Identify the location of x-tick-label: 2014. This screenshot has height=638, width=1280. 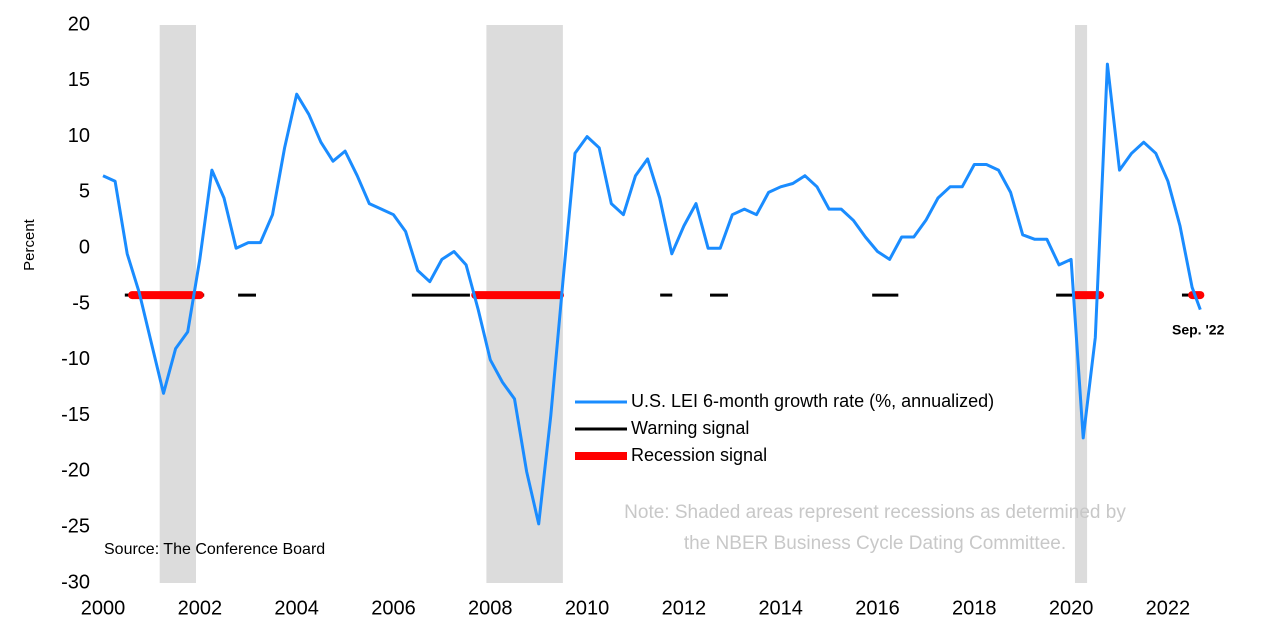
(780, 608).